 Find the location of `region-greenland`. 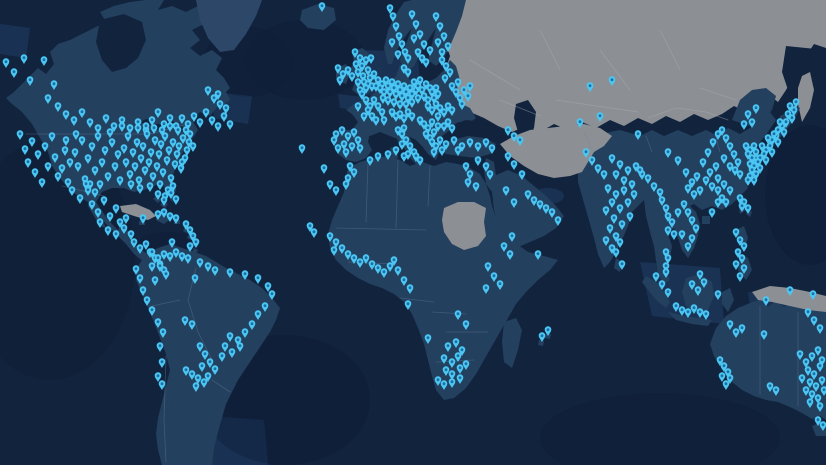

region-greenland is located at coordinates (229, 26).